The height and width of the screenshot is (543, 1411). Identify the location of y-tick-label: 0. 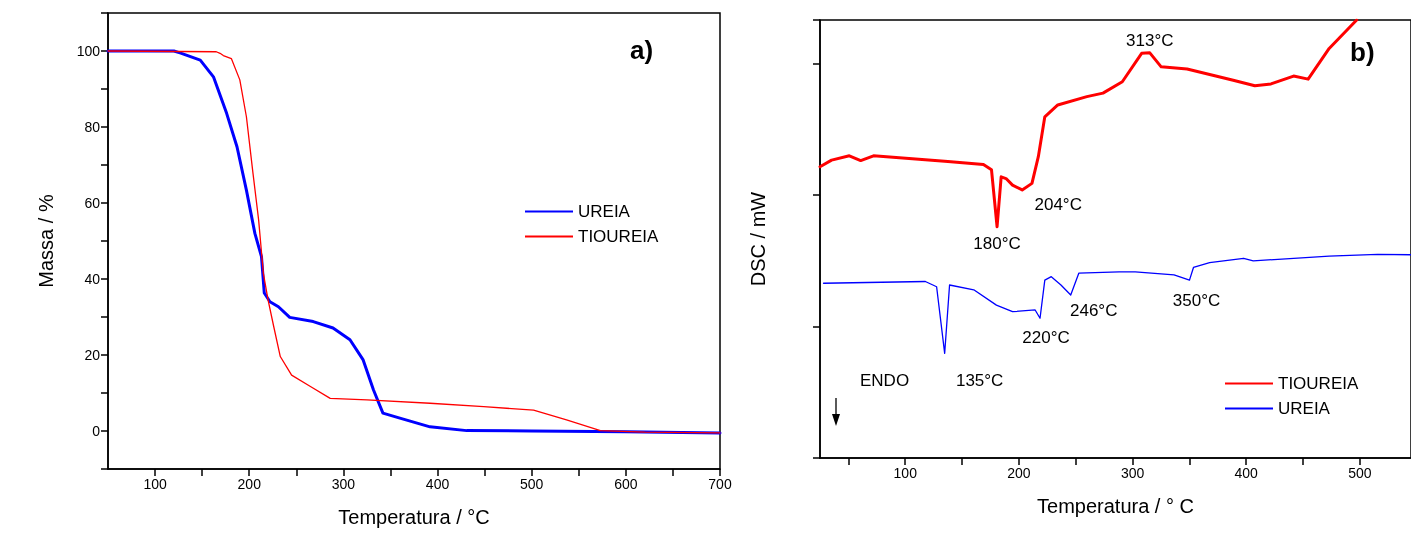
(96, 431).